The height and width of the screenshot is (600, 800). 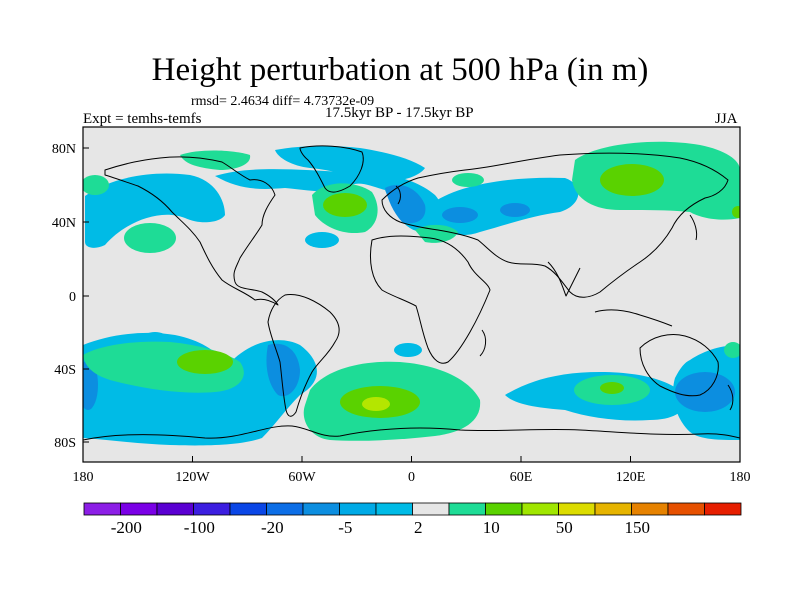 I want to click on latitude-labels: 80N 40N 0 40S 80S, so click(x=64, y=296).